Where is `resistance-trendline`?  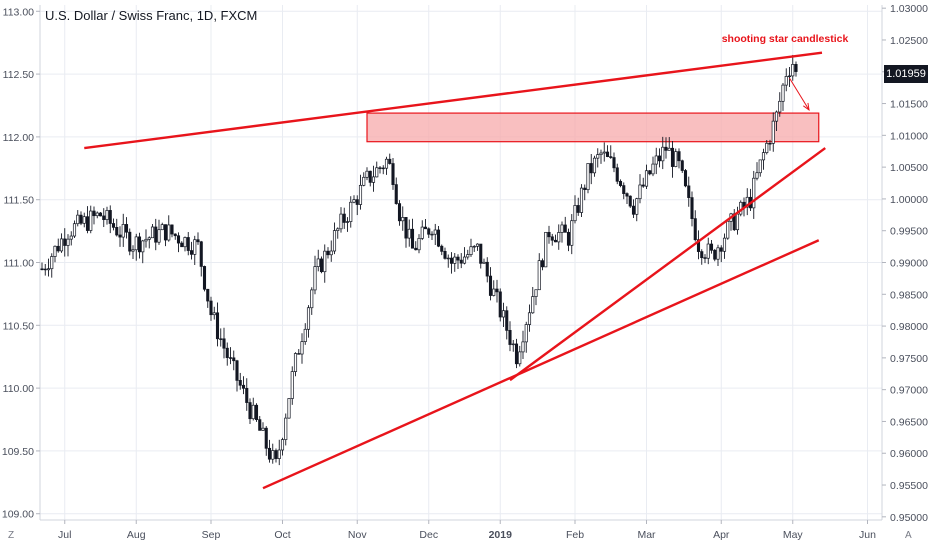
resistance-trendline is located at coordinates (453, 100).